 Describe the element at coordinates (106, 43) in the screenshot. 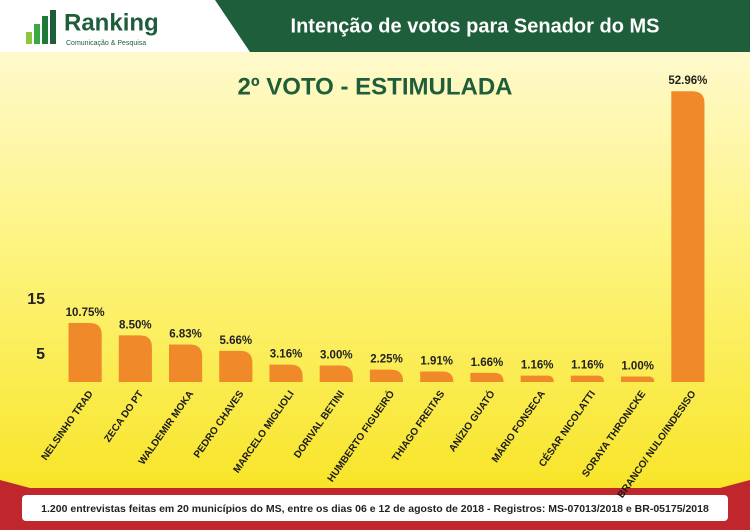

I see `logo-subtitle: Comunicação & Pesquisa` at that location.